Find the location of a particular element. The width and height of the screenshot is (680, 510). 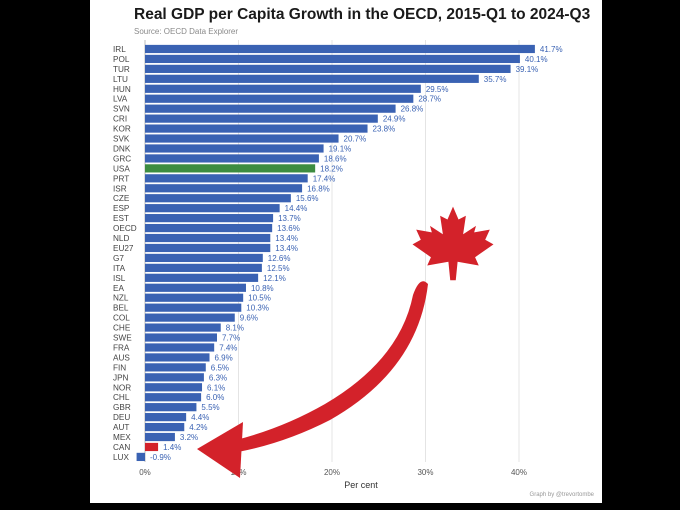

value-label-swe: 7.7% is located at coordinates (231, 338).